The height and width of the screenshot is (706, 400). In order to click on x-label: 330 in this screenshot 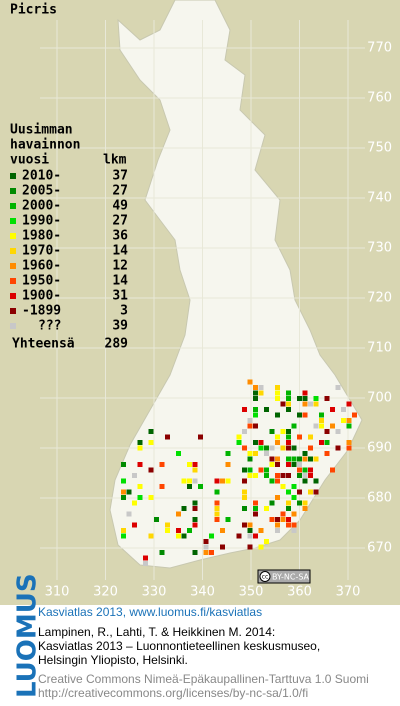, I will do `click(154, 592)`.